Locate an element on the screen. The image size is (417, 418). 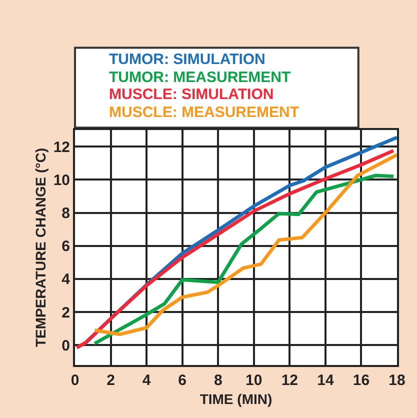
y-tick-label: 2 is located at coordinates (66, 313).